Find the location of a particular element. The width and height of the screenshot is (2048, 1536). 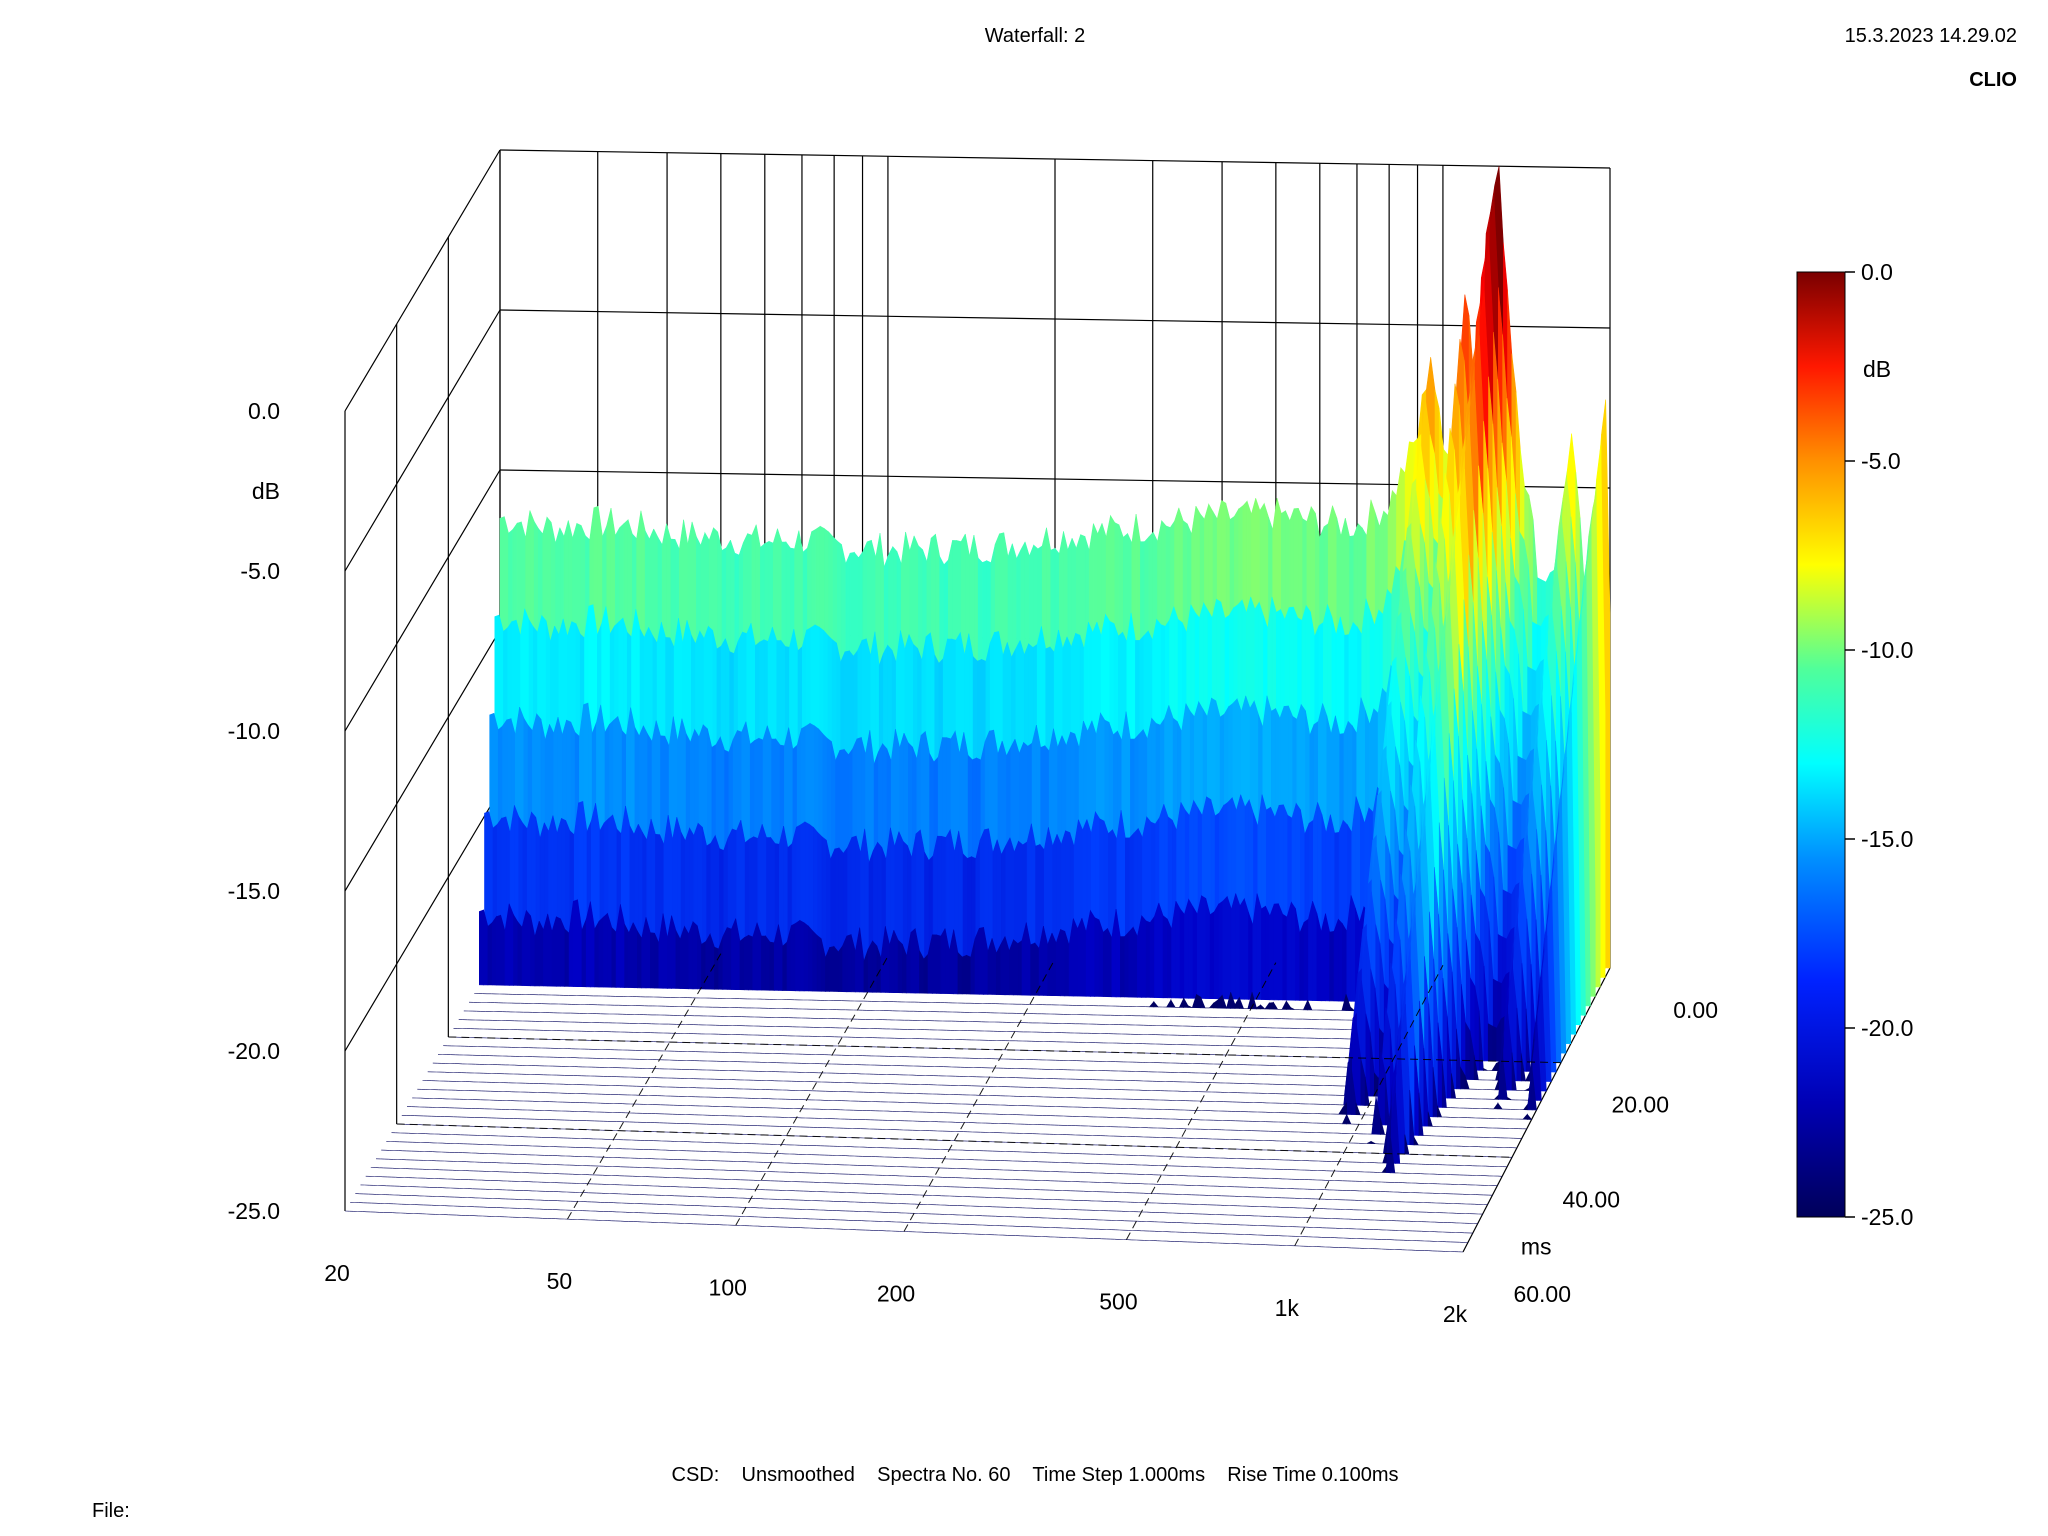

brand-logo: CLIO is located at coordinates (1993, 80).